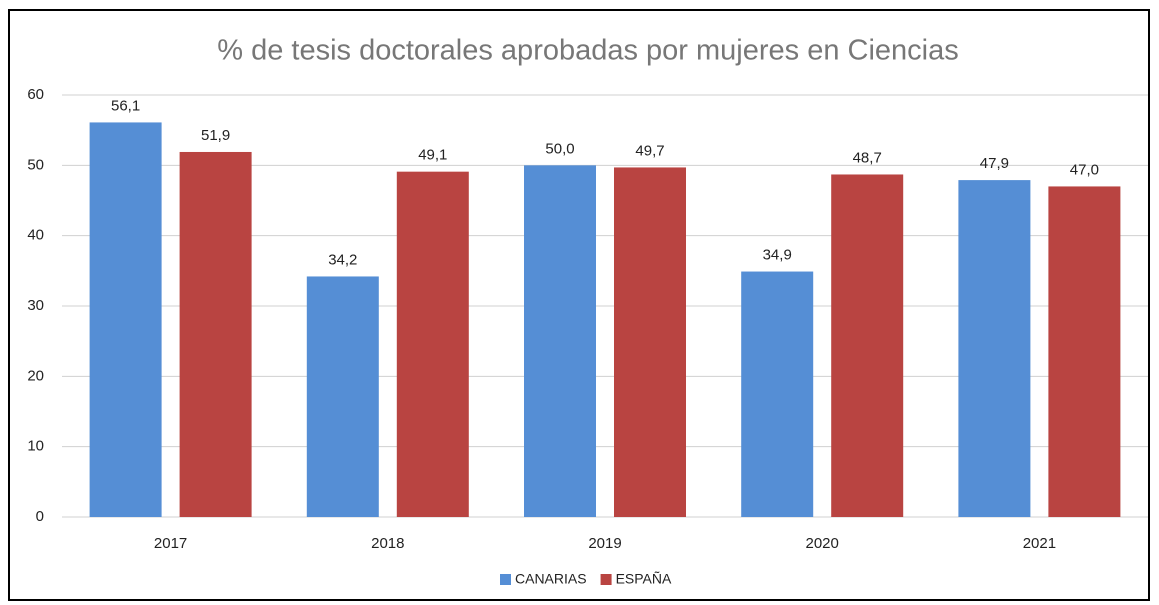  I want to click on y-tick-label: 30, so click(35, 305).